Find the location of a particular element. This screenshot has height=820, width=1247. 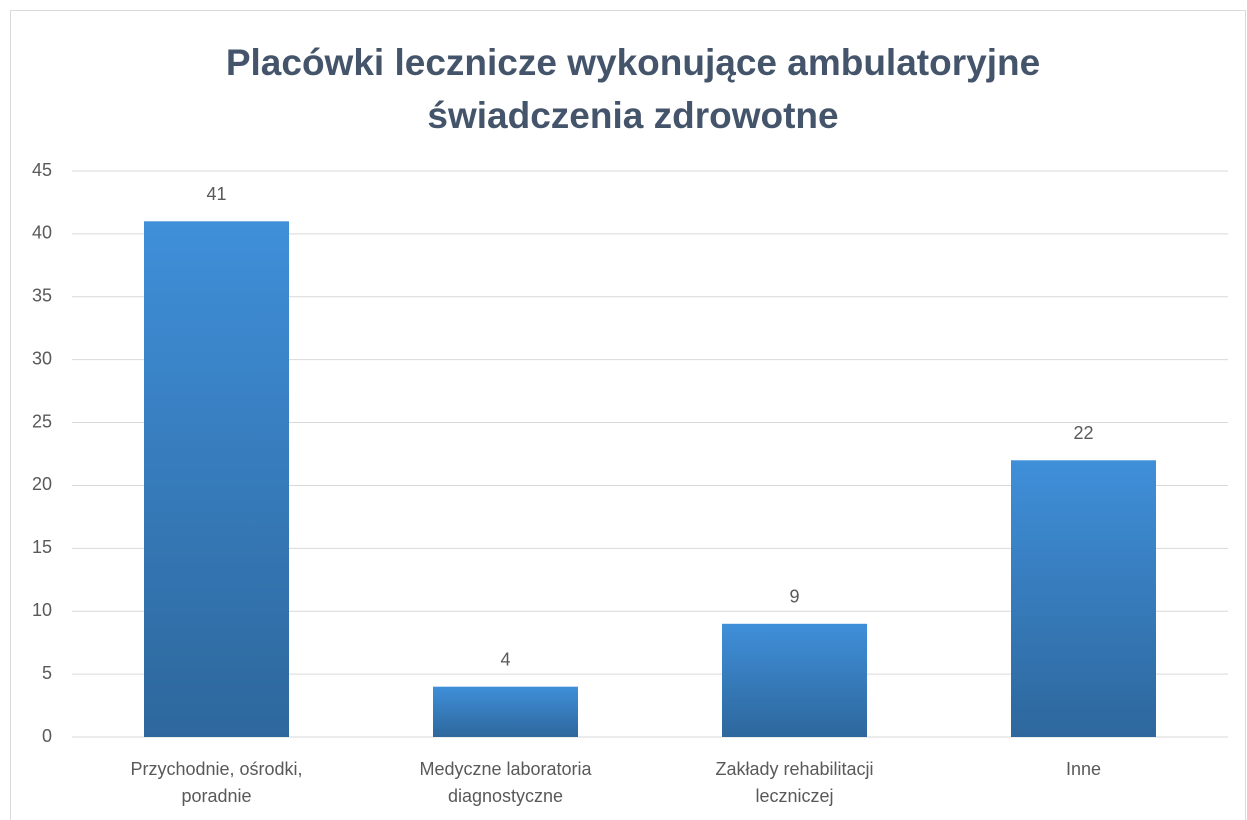

data-label: 4 is located at coordinates (505, 659).